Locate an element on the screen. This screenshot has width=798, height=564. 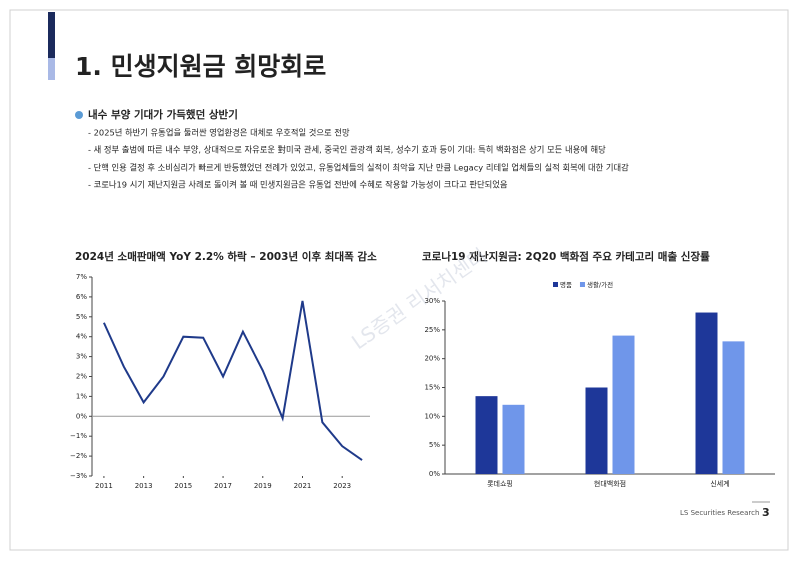
y-tick-label: 20% is located at coordinates (432, 359).